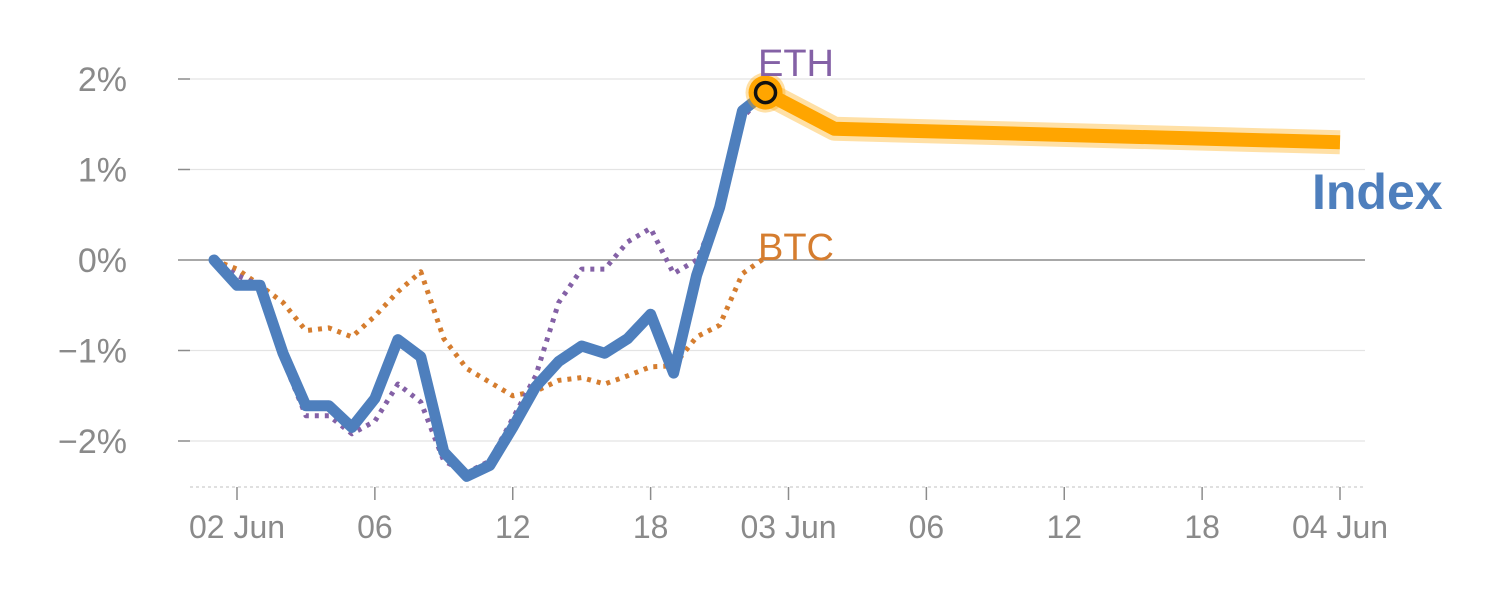 The width and height of the screenshot is (1500, 600). What do you see at coordinates (1340, 527) in the screenshot?
I see `x-tick-label: 04 Jun` at bounding box center [1340, 527].